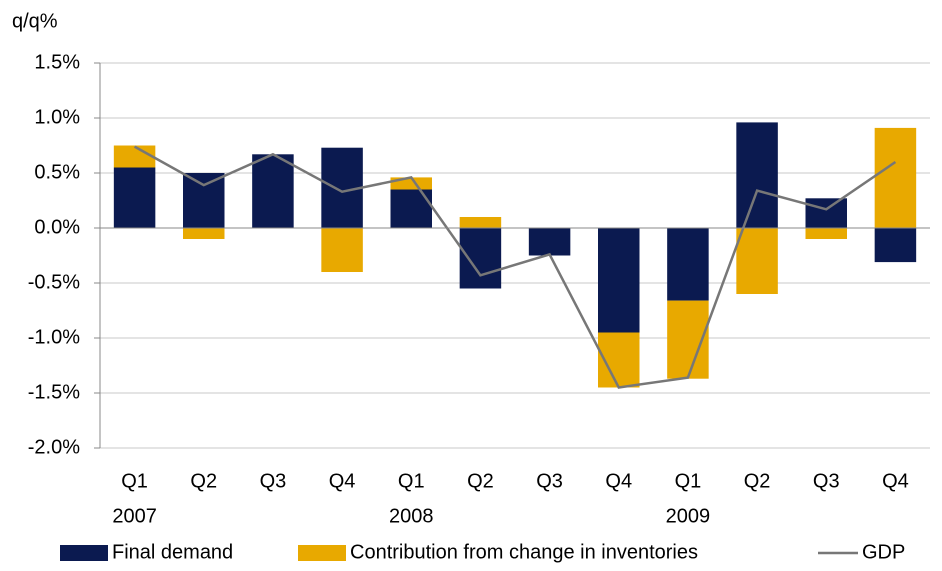  What do you see at coordinates (134, 516) in the screenshot?
I see `x-group-label: 2007` at bounding box center [134, 516].